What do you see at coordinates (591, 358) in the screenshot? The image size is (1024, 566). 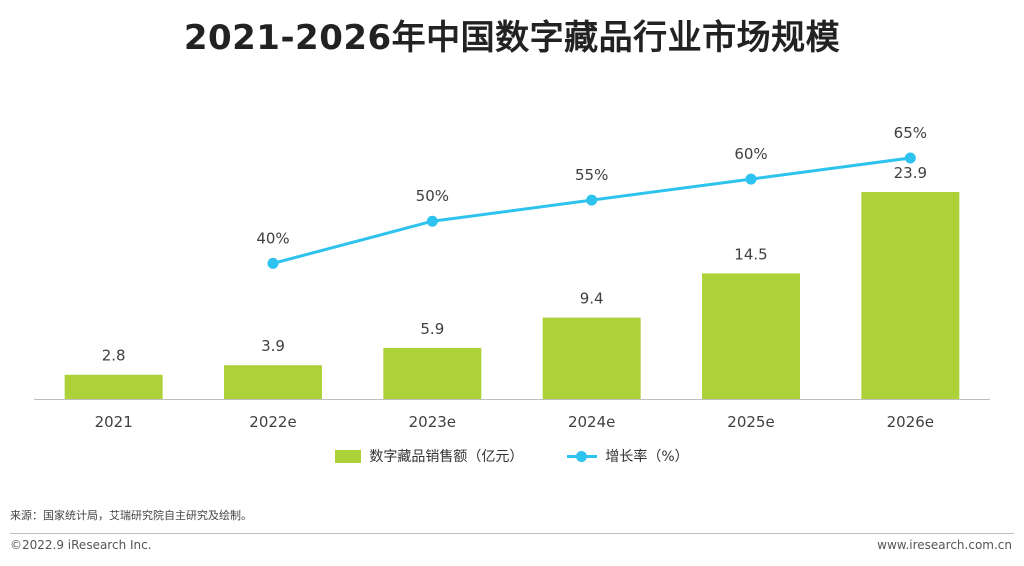 I see `bar-2024e` at bounding box center [591, 358].